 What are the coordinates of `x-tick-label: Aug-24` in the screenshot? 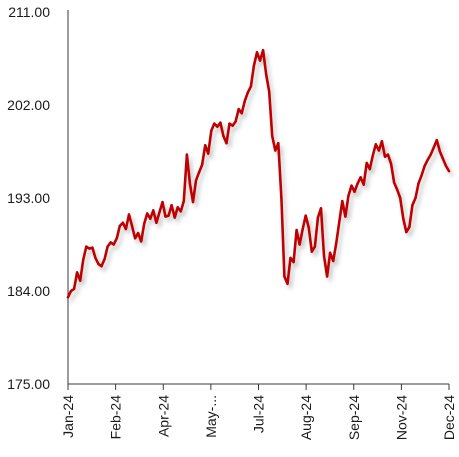 It's located at (306, 417).